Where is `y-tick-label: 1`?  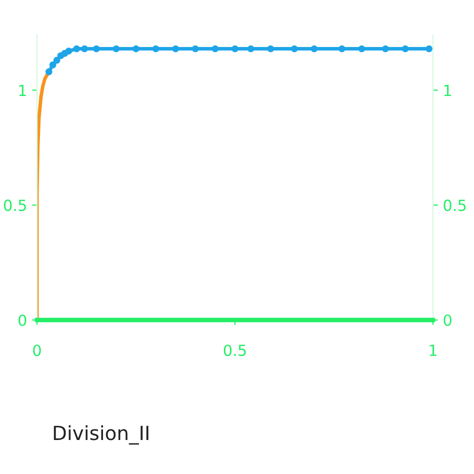 y-tick-label: 1 is located at coordinates (22, 90).